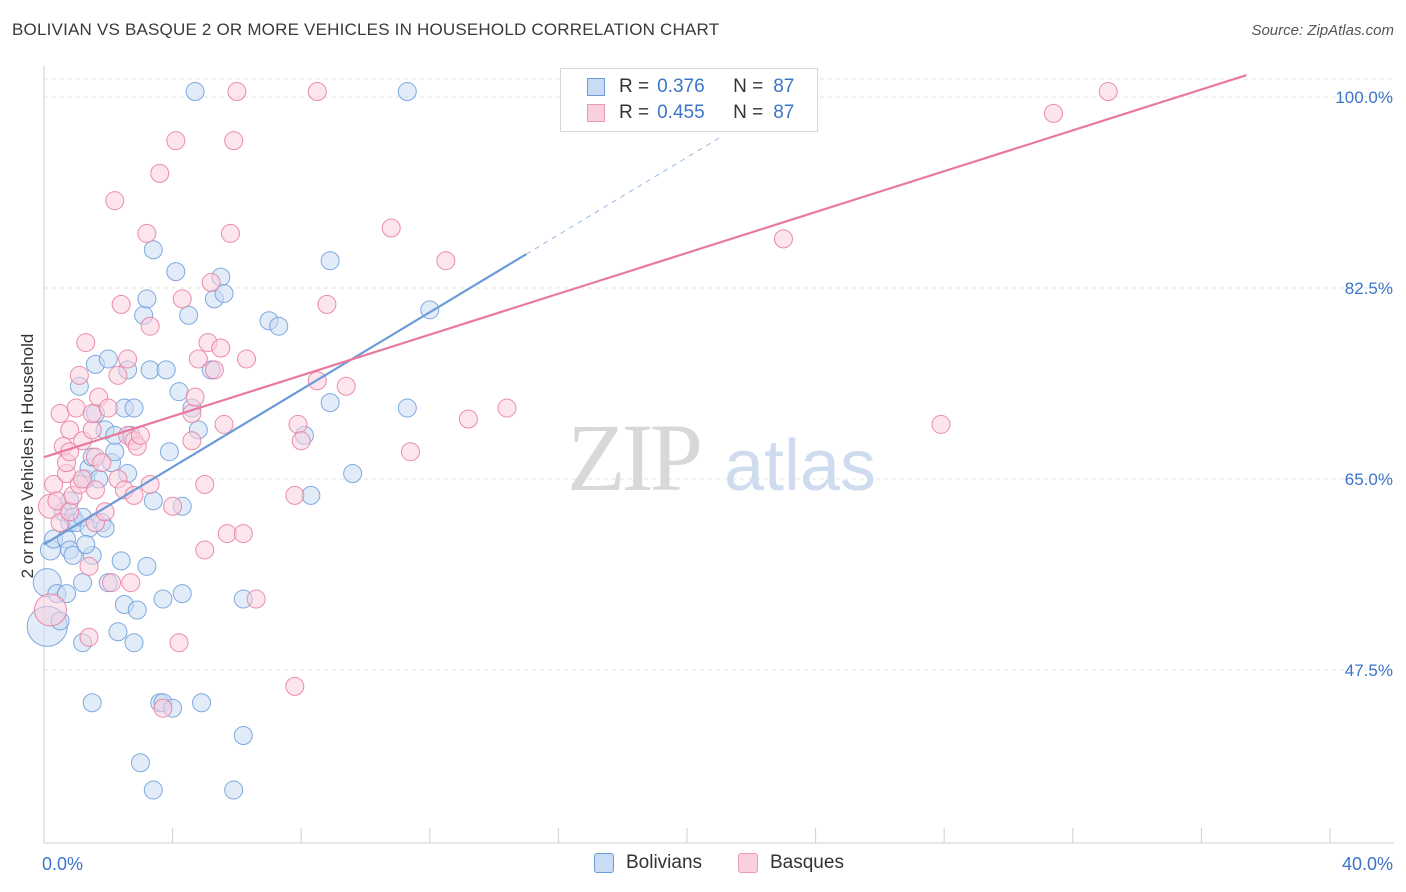 This screenshot has width=1406, height=892. What do you see at coordinates (681, 112) in the screenshot?
I see `legend-r-value: 0.455` at bounding box center [681, 112].